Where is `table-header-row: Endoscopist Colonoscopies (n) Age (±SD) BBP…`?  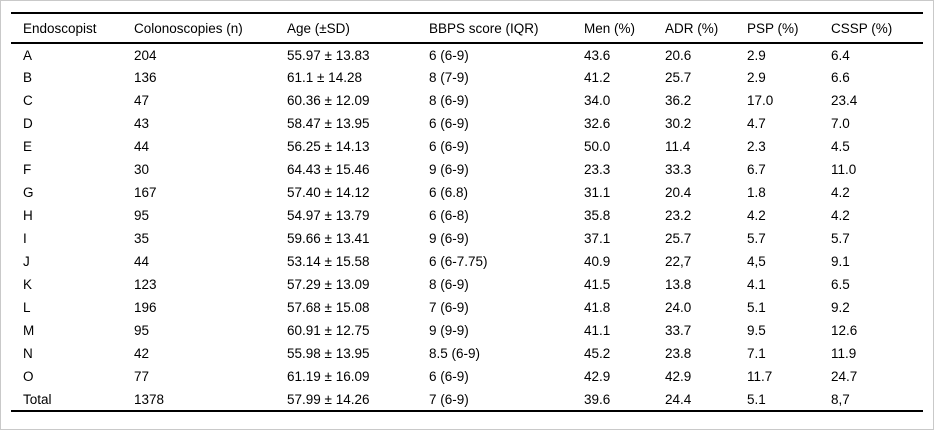
table-header-row: Endoscopist Colonoscopies (n) Age (±SD) BBP… is located at coordinates (467, 28).